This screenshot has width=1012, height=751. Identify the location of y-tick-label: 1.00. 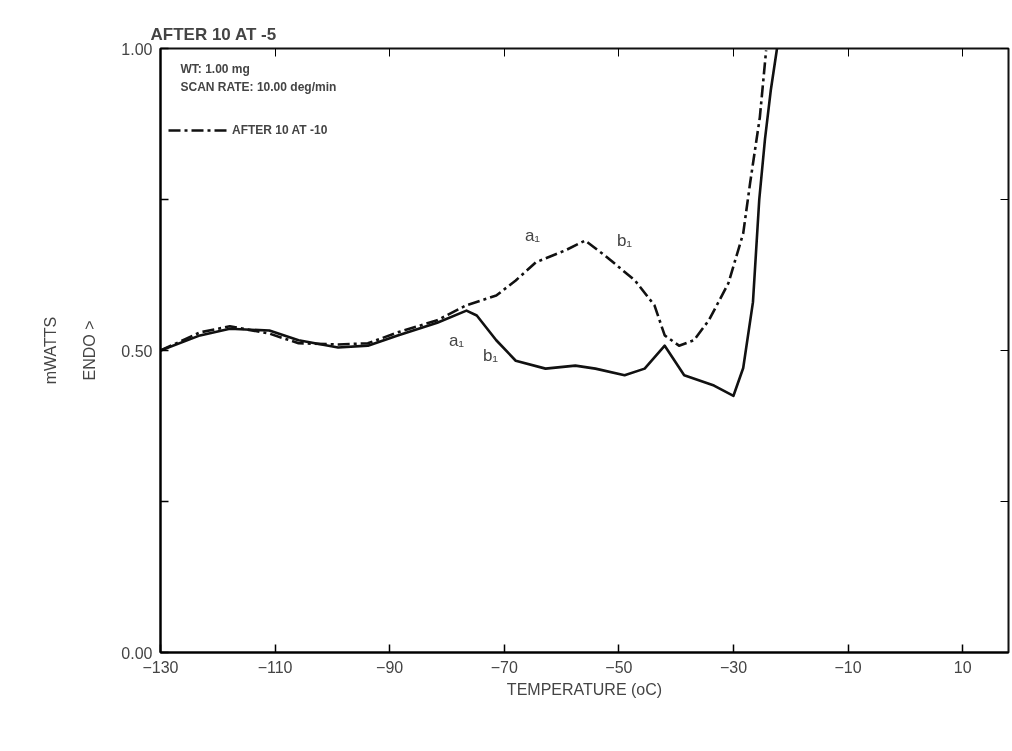
(137, 49).